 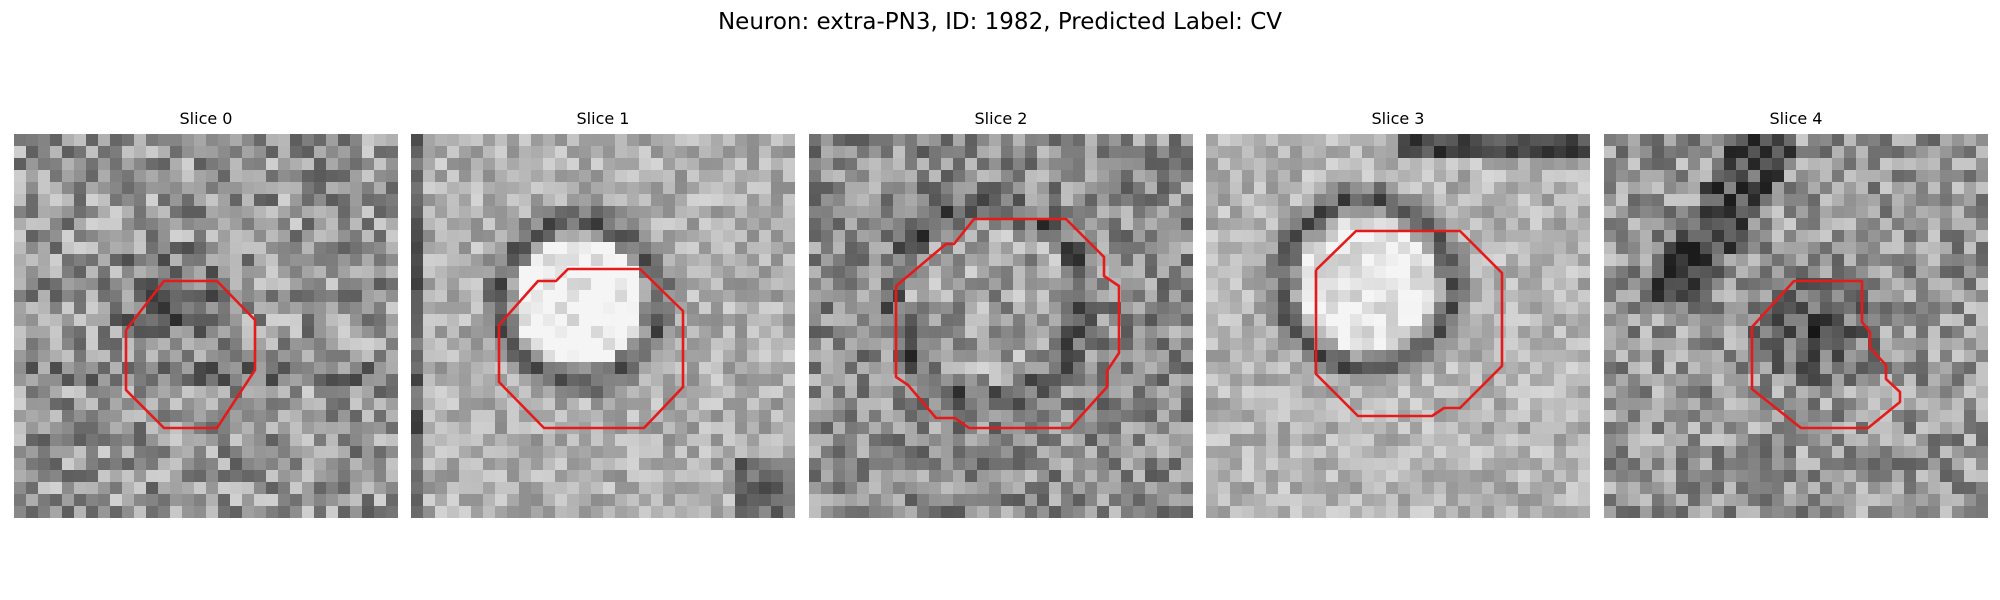 I want to click on slice-title-3: Slice 3, so click(x=1398, y=118).